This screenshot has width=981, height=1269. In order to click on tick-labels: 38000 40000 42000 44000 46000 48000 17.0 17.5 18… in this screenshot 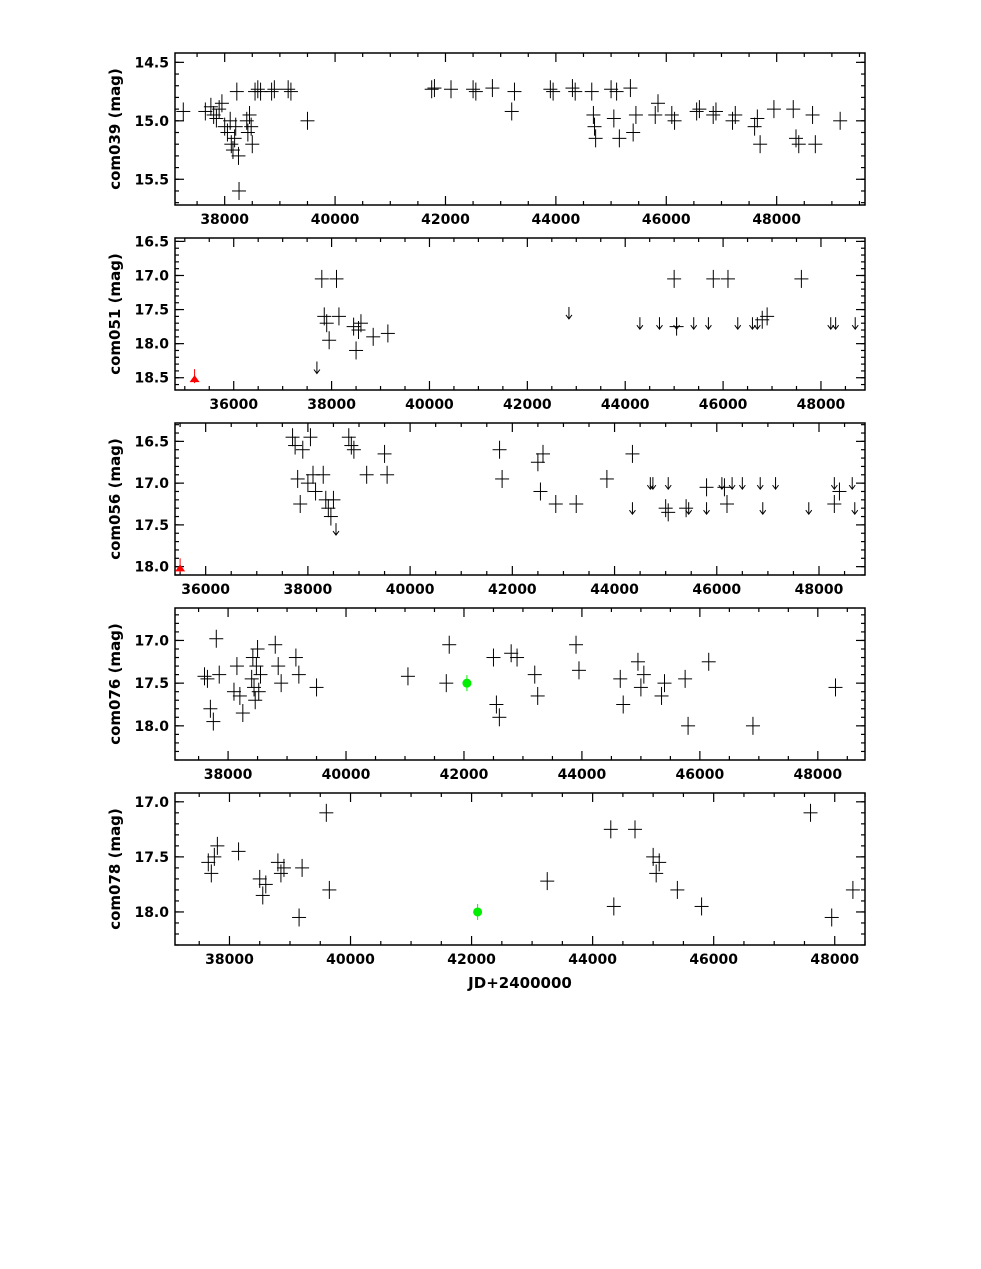, I will do `click(496, 881)`.